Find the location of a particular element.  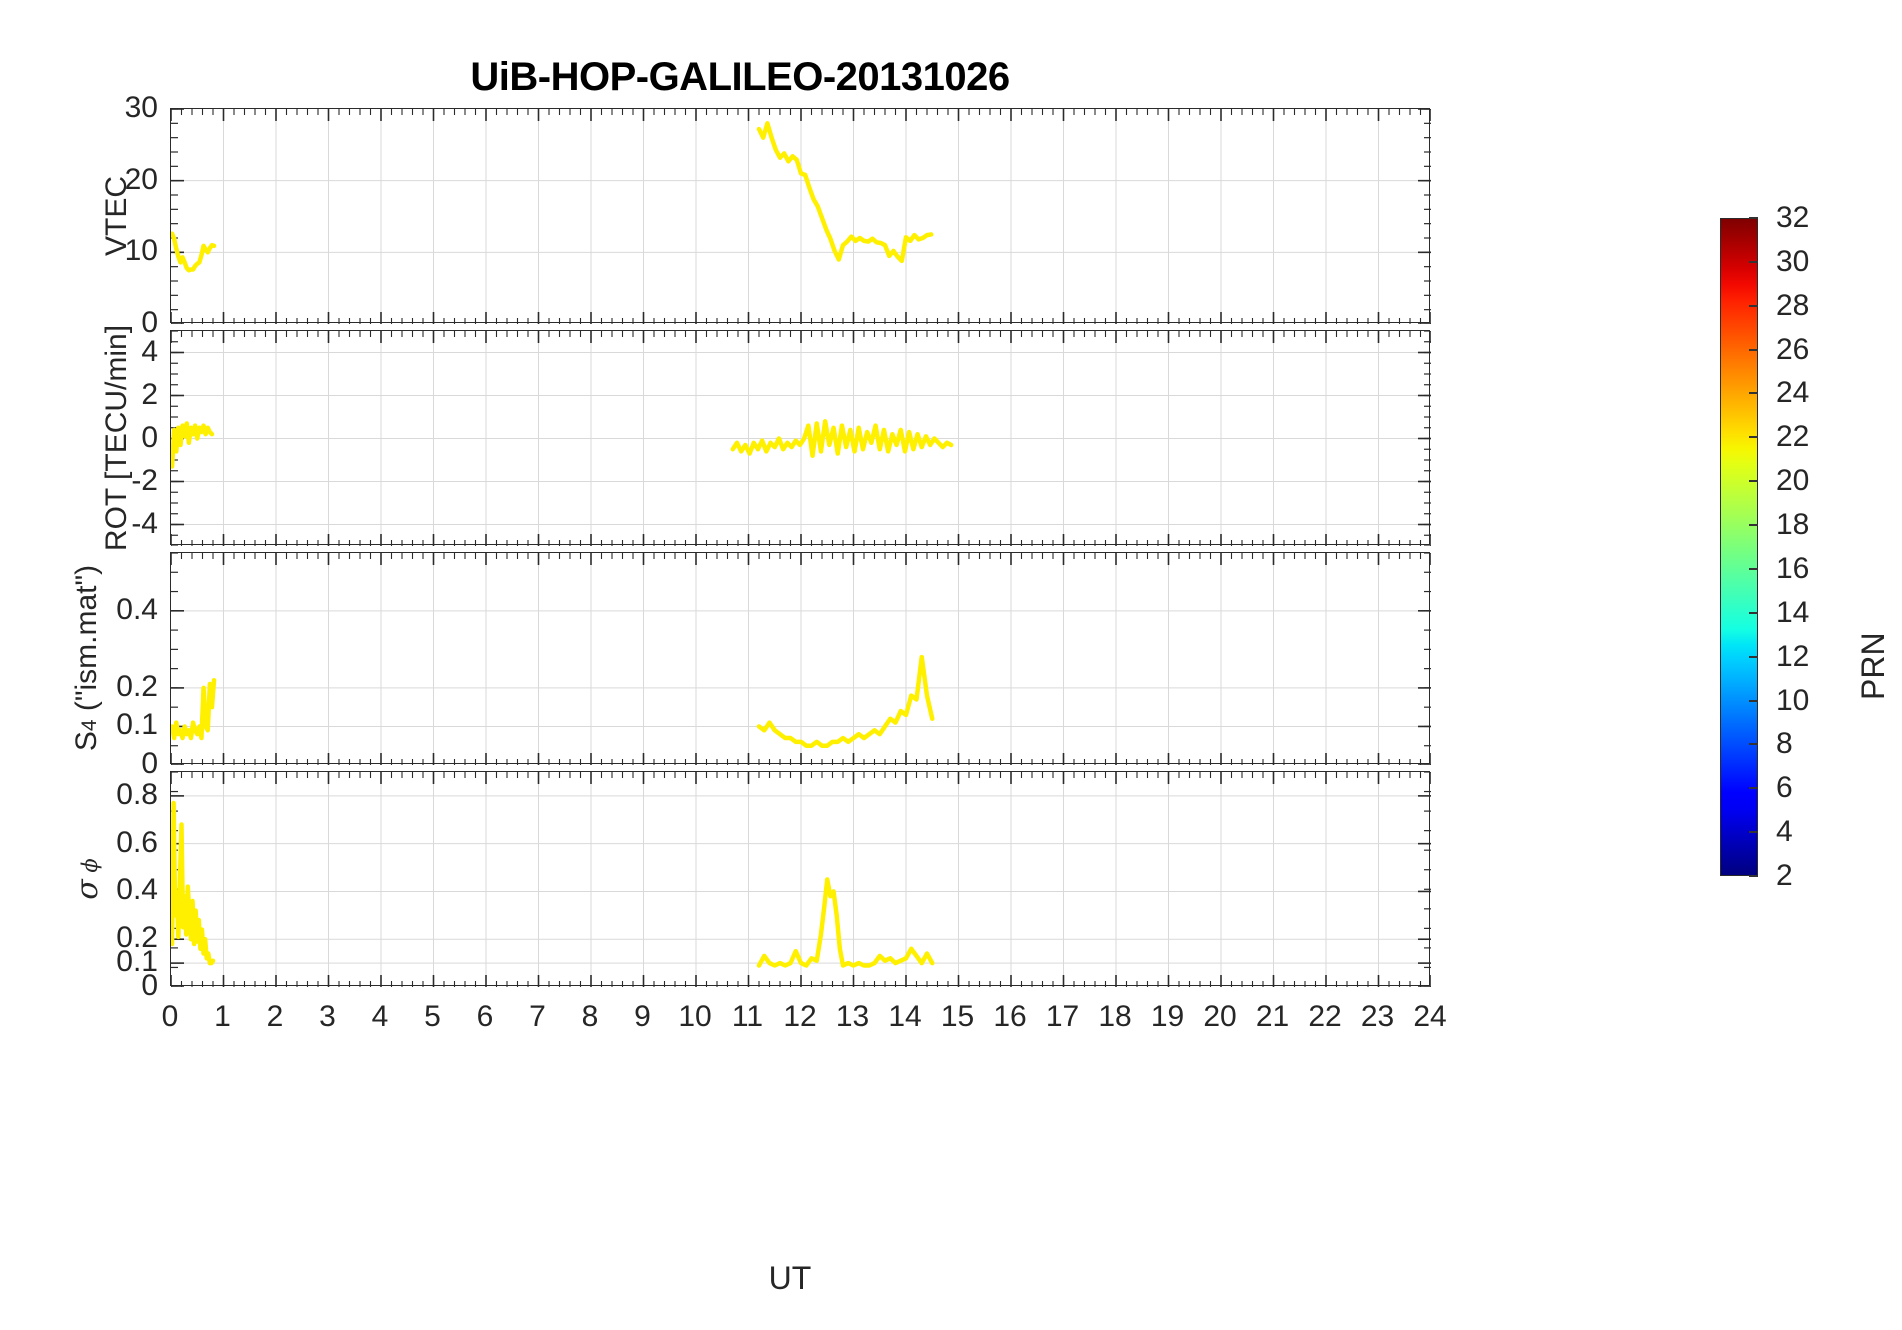

subplot-s4 is located at coordinates (800, 658).